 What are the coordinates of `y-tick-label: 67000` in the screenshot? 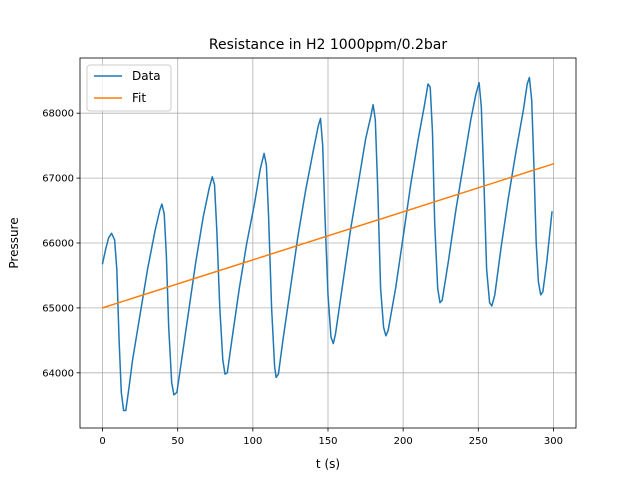 It's located at (58, 179).